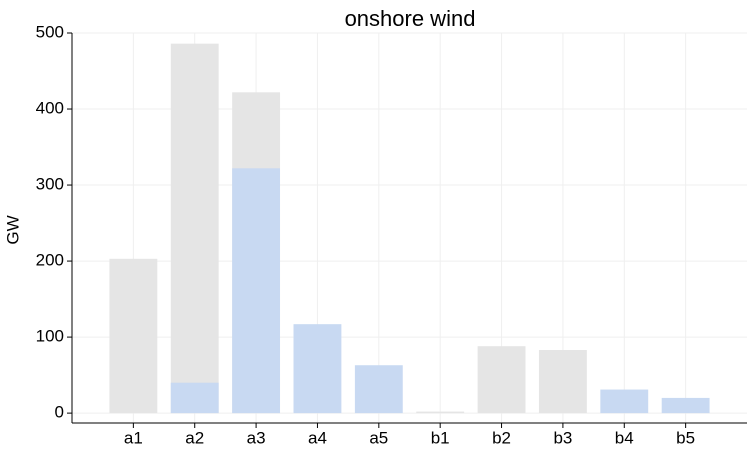  Describe the element at coordinates (59, 412) in the screenshot. I see `y-tick-label: 0` at that location.